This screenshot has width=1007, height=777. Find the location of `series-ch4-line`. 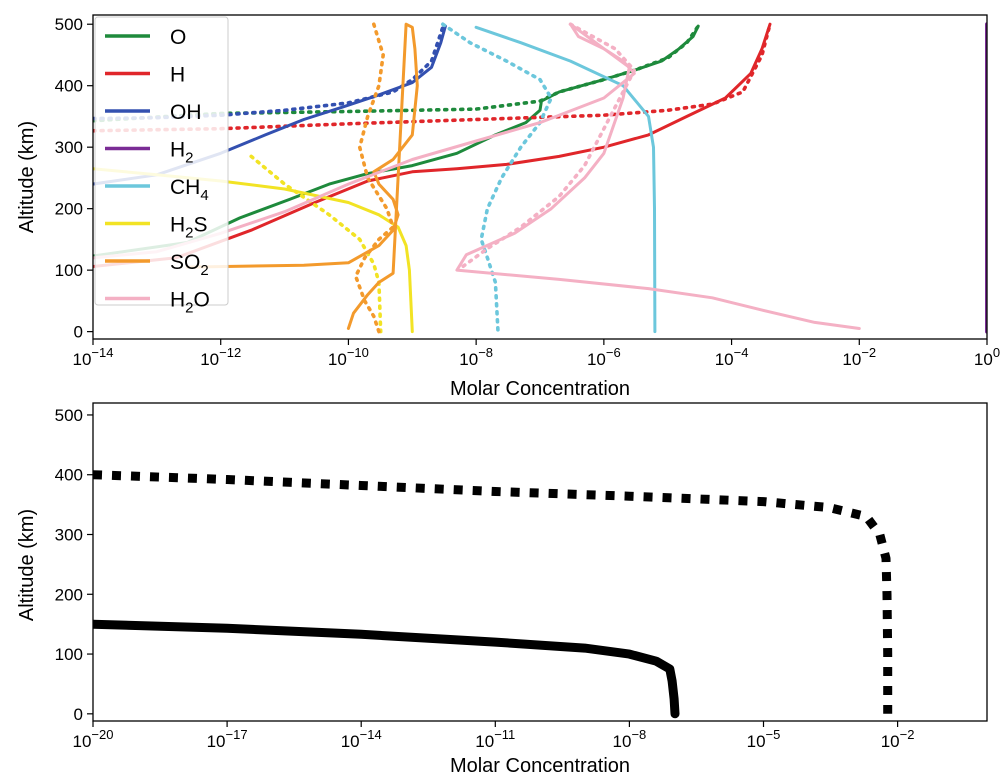

series-ch4-line is located at coordinates (565, 179).